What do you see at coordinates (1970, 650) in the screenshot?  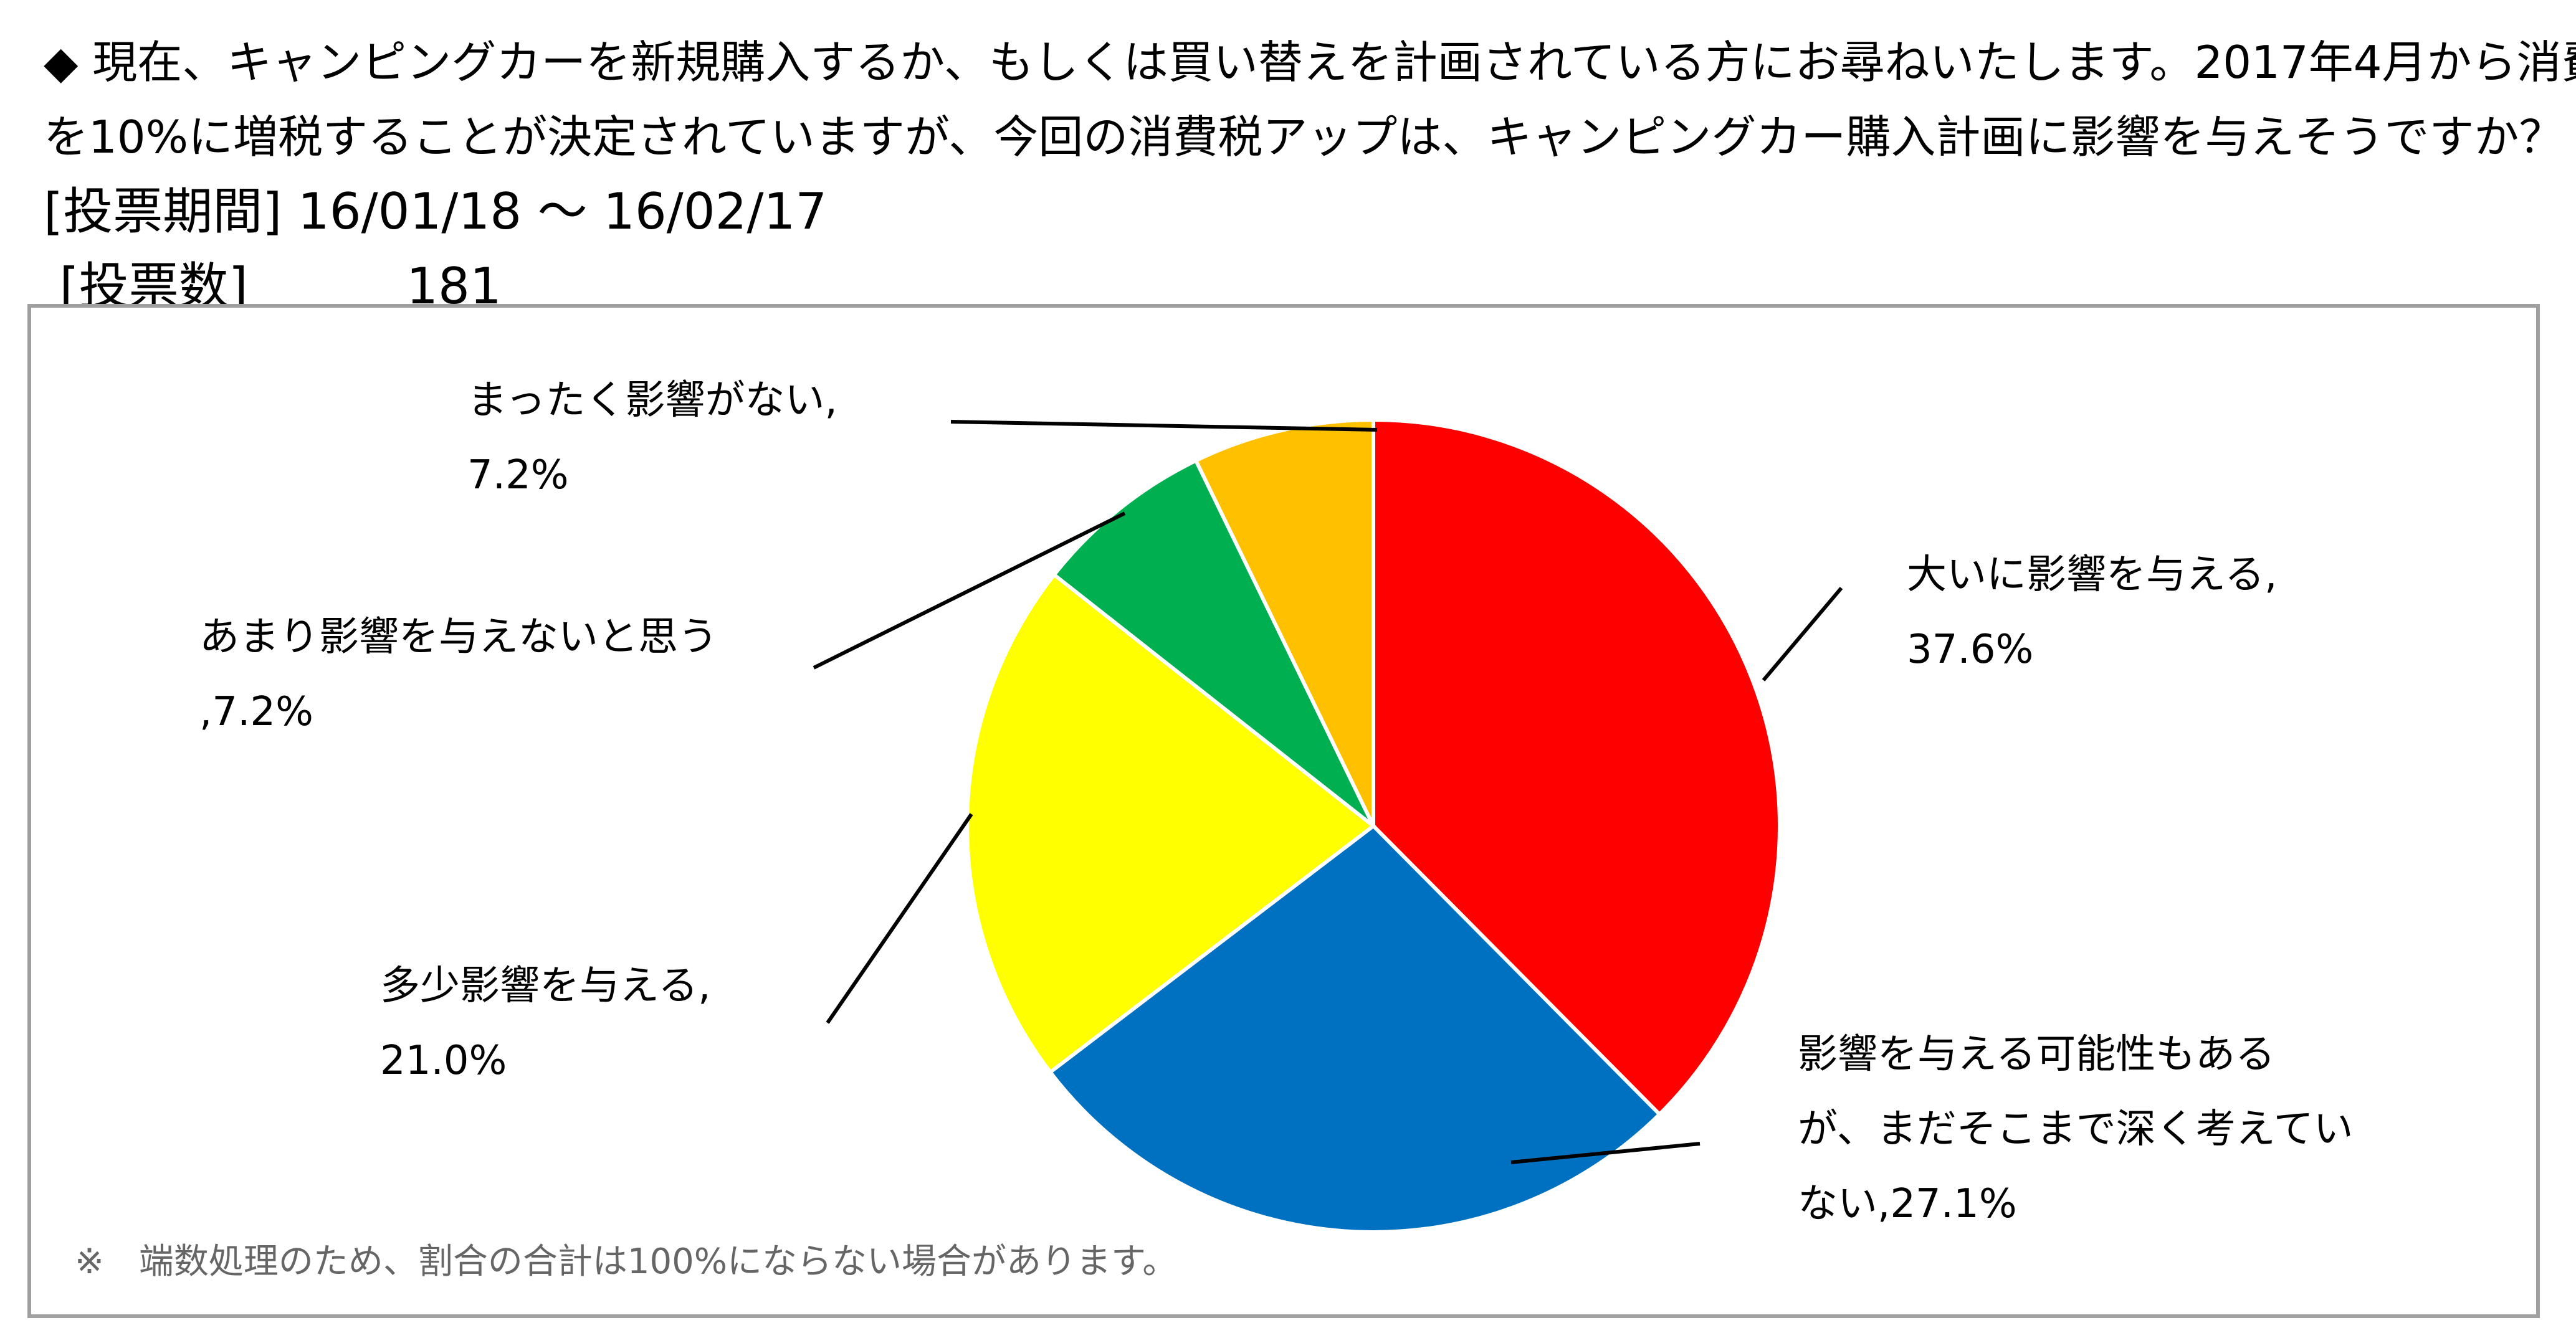 I see `slice-label-line: 37.6%` at bounding box center [1970, 650].